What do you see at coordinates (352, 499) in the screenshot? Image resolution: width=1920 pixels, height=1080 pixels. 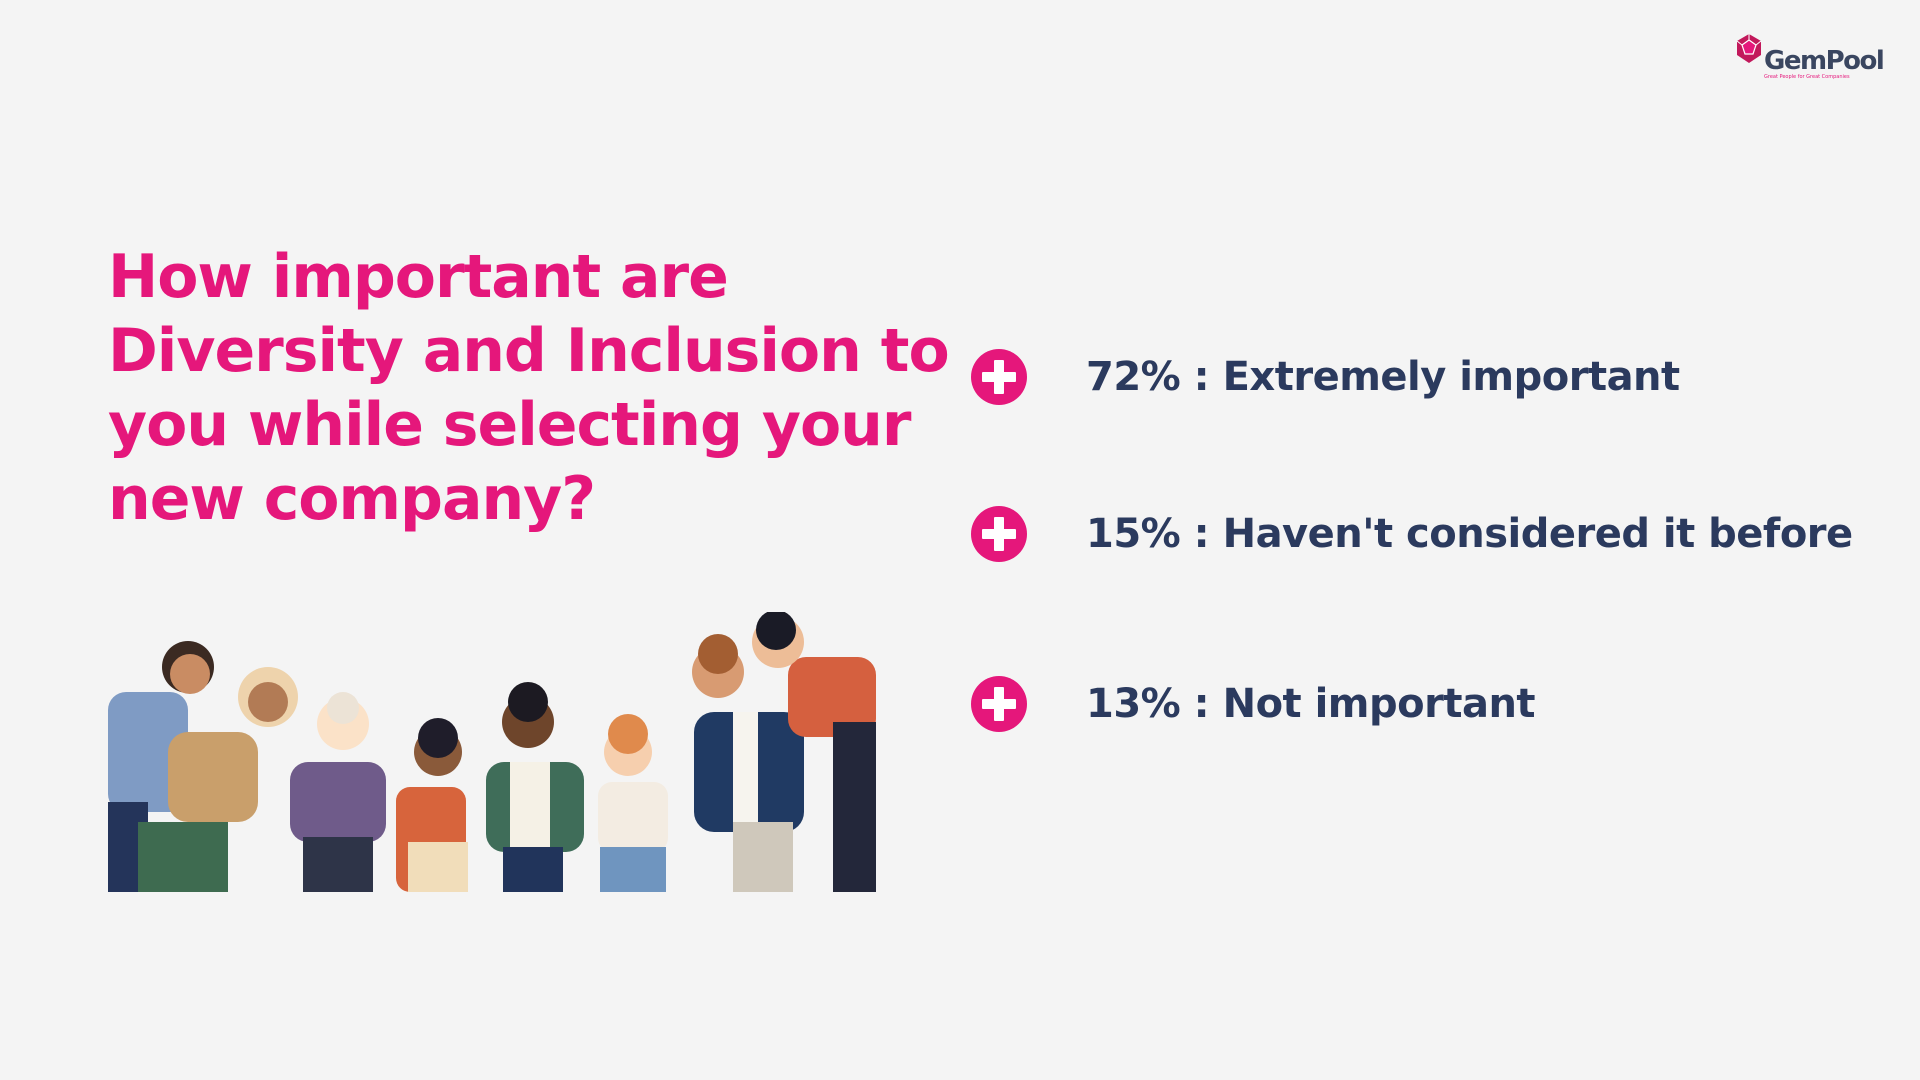 I see `title-line: new company?` at bounding box center [352, 499].